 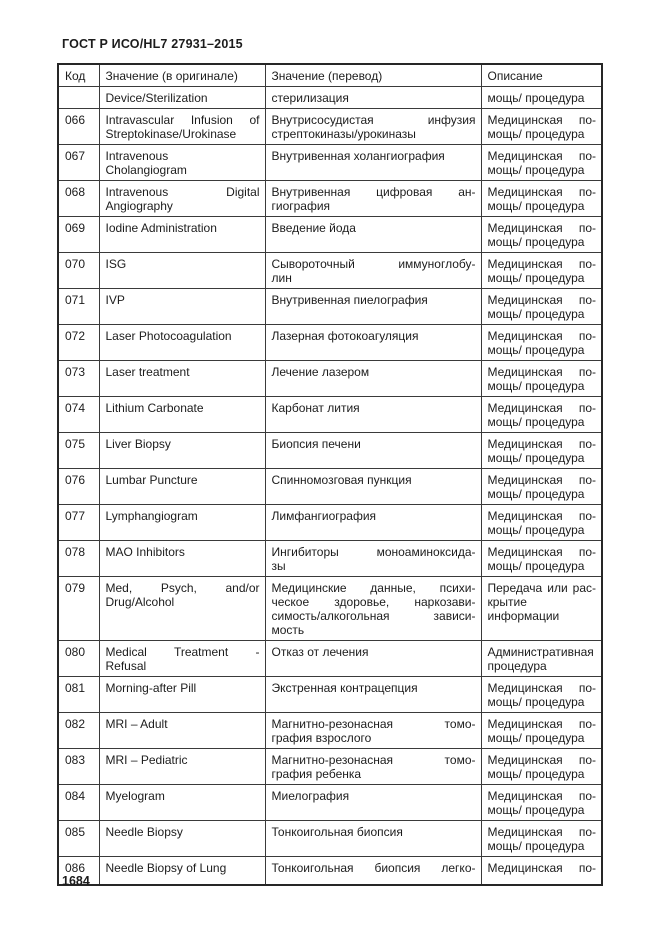 I want to click on code-cell: 067, so click(x=78, y=162).